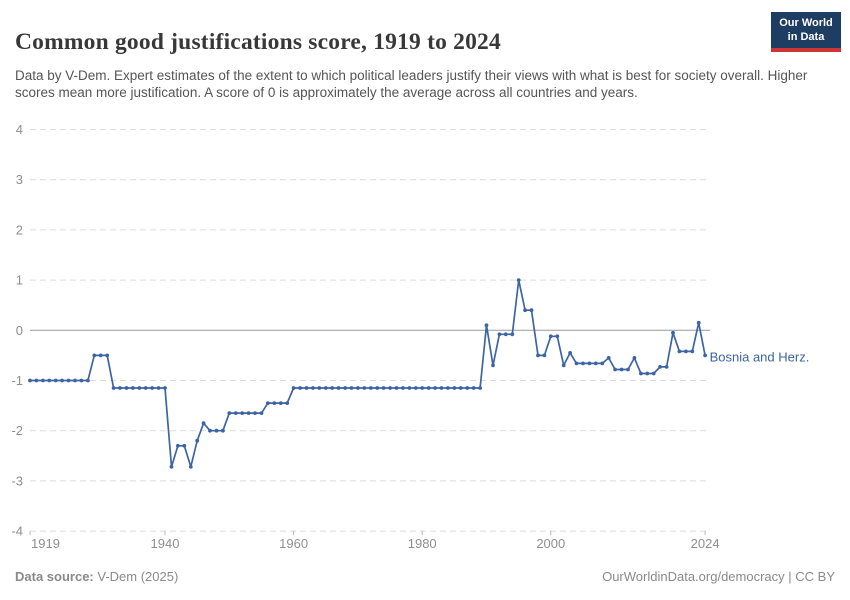 Image resolution: width=850 pixels, height=600 pixels. Describe the element at coordinates (760, 356) in the screenshot. I see `series-label-bosnia-and-herz: Bosnia and Herz.` at that location.